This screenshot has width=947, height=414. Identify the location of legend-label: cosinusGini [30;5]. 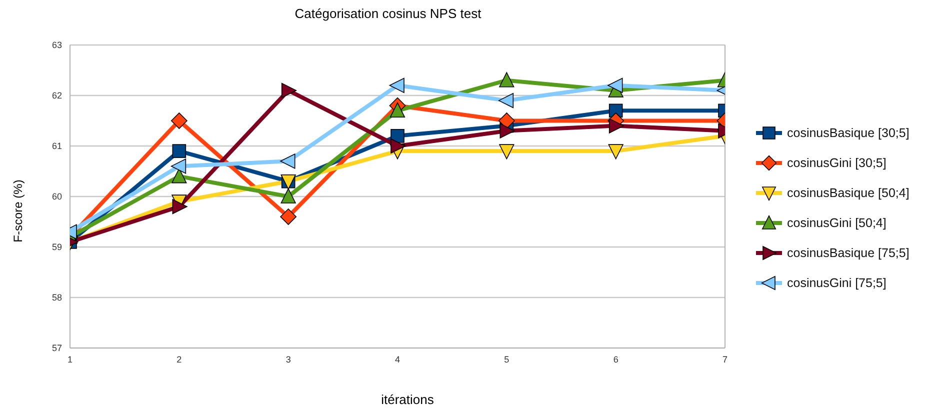
(836, 163).